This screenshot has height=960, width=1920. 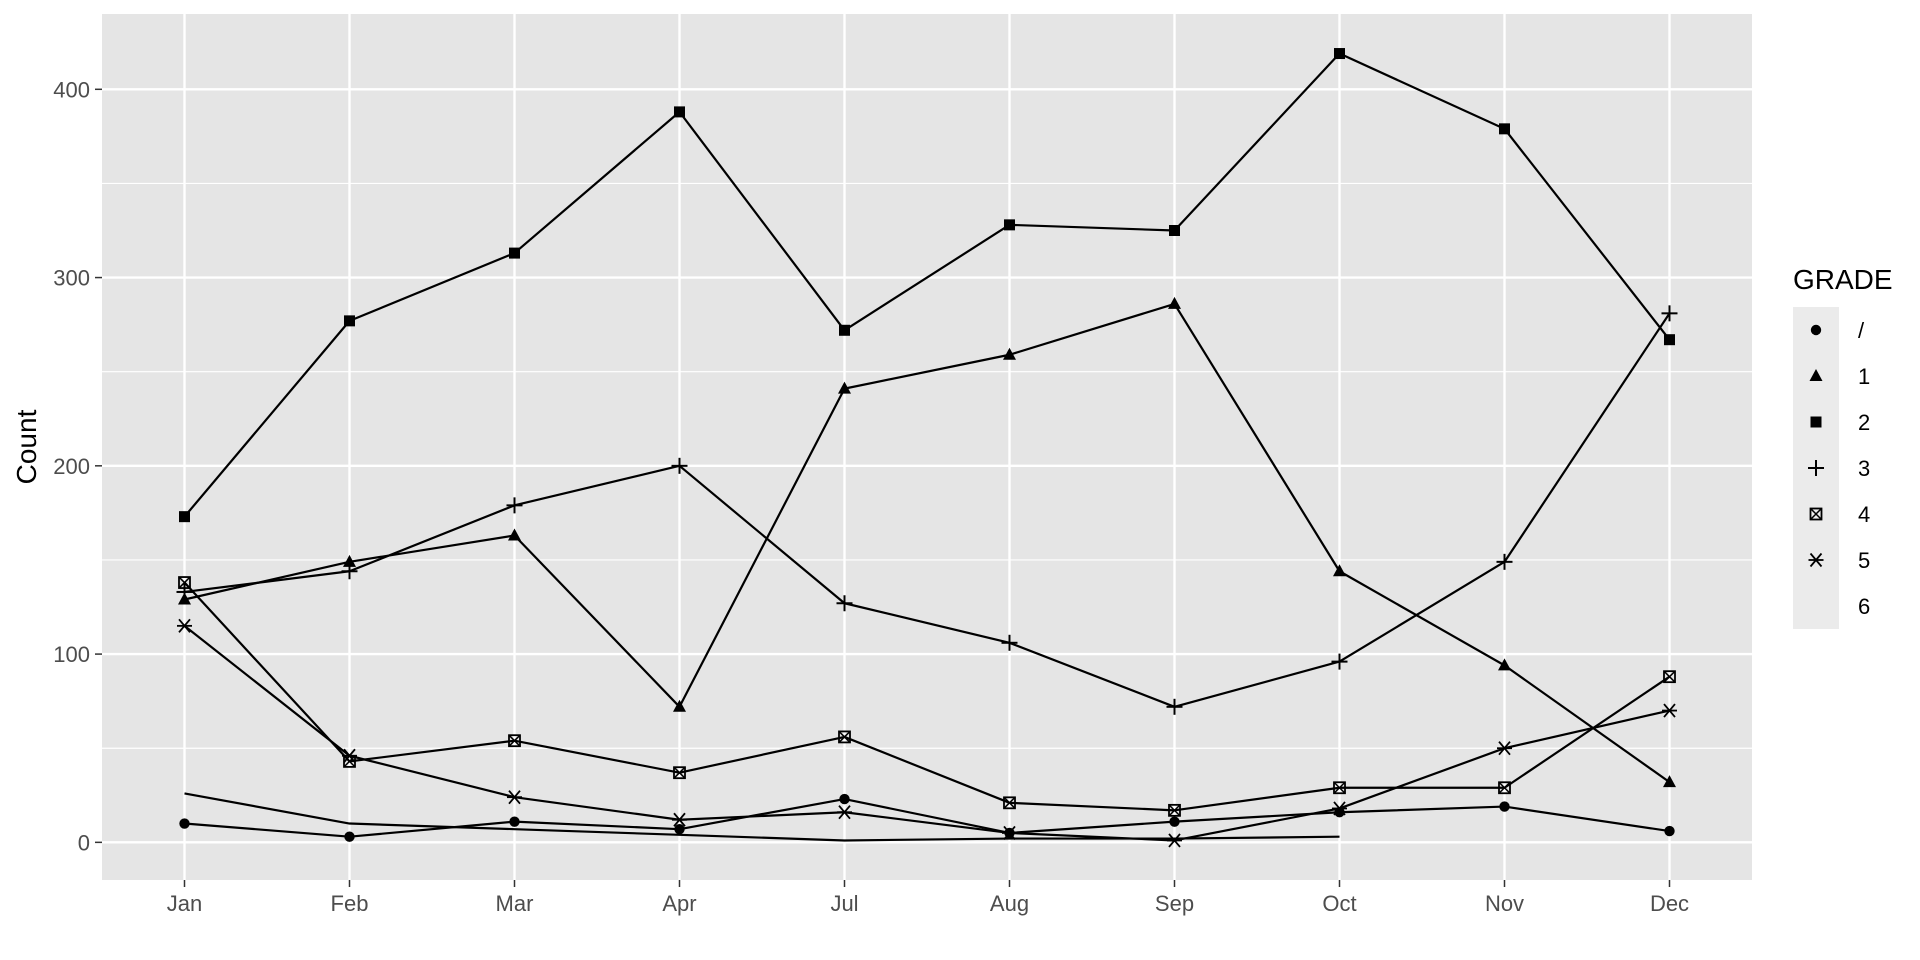 What do you see at coordinates (928, 898) in the screenshot?
I see `x-axis-ticks: Jan Feb Mar Apr Jul Aug Sep Oct Nov Dec` at bounding box center [928, 898].